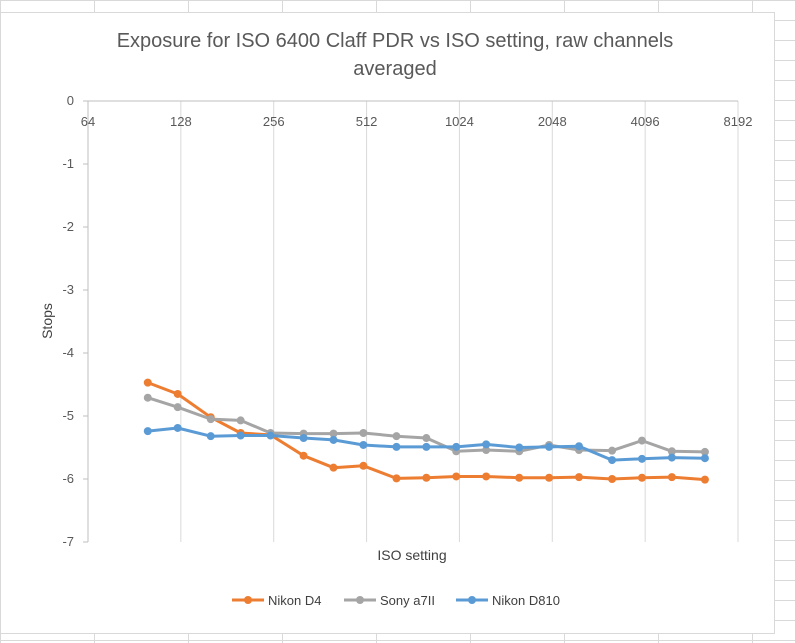 The height and width of the screenshot is (643, 795). Describe the element at coordinates (526, 600) in the screenshot. I see `legend-label: Nikon D810` at that location.